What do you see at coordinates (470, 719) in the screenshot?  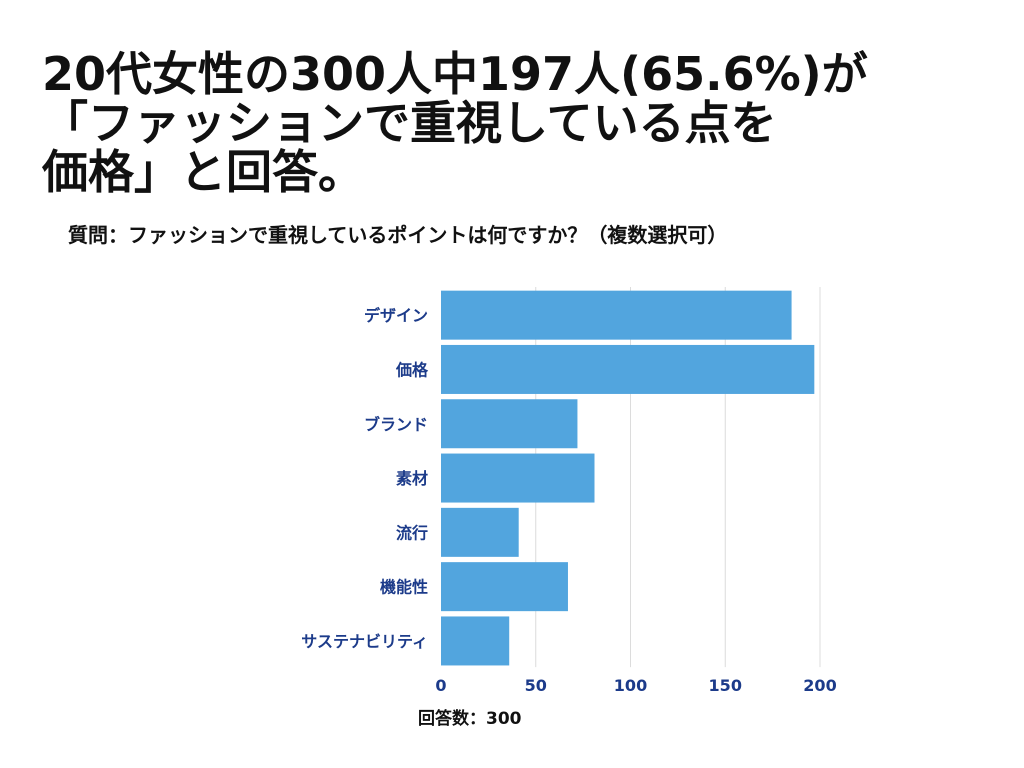 I see `respondent-count: 回答数：300` at bounding box center [470, 719].